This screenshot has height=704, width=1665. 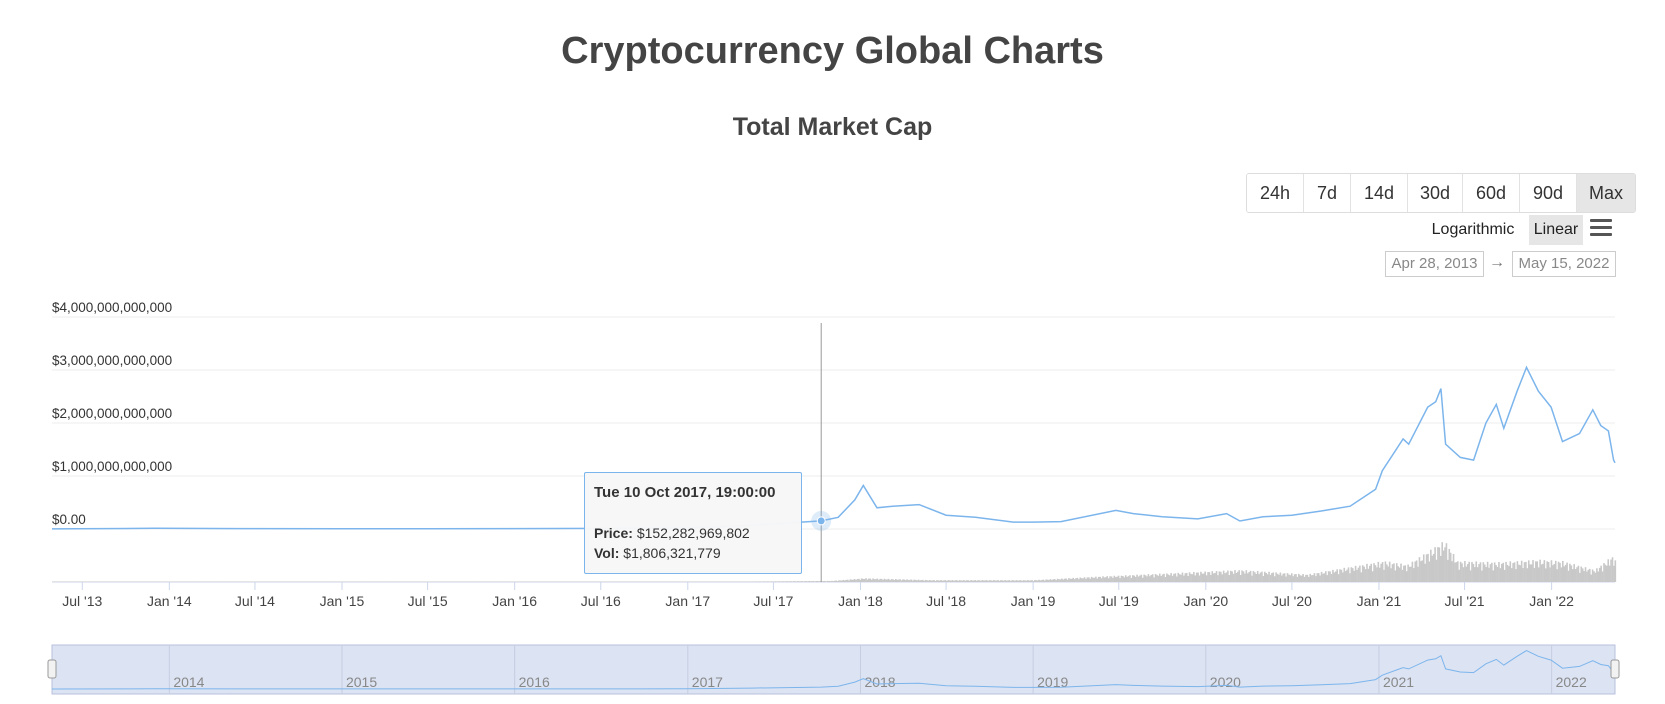 I want to click on range-button-60d: 60d, so click(x=1491, y=193).